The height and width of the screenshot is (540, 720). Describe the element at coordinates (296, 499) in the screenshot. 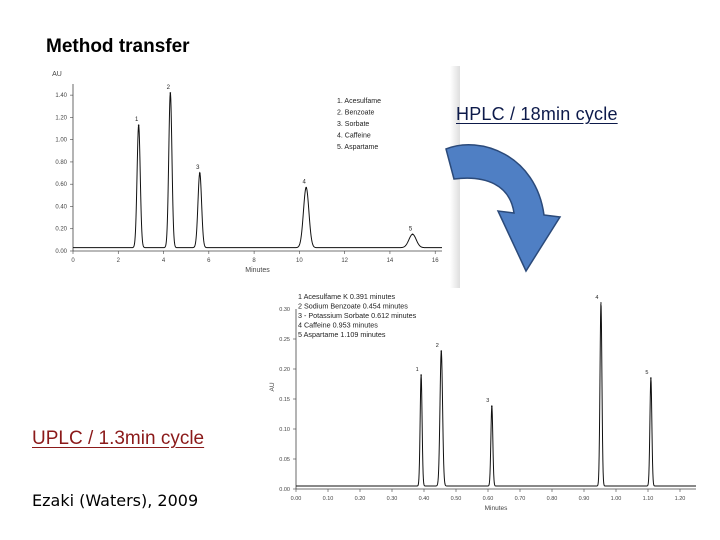

I see `x-tick-label: 0.00` at that location.